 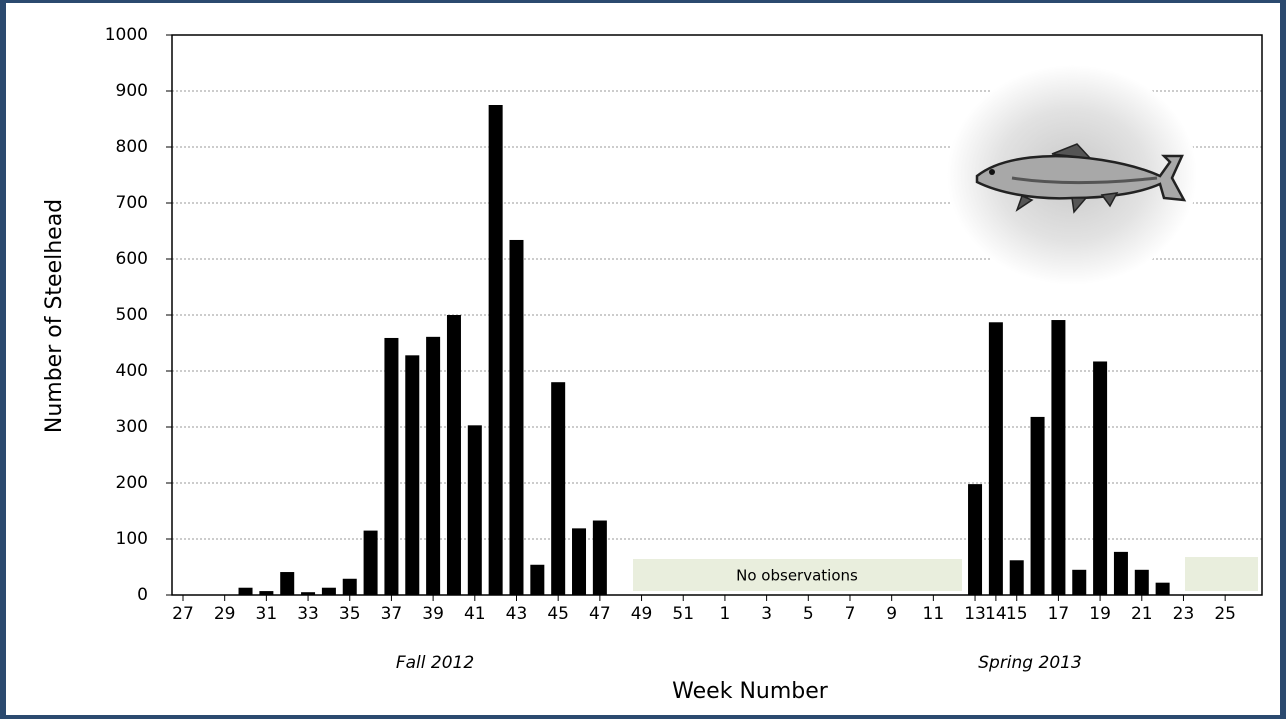 What do you see at coordinates (132, 483) in the screenshot?
I see `y-tick-label: 200` at bounding box center [132, 483].